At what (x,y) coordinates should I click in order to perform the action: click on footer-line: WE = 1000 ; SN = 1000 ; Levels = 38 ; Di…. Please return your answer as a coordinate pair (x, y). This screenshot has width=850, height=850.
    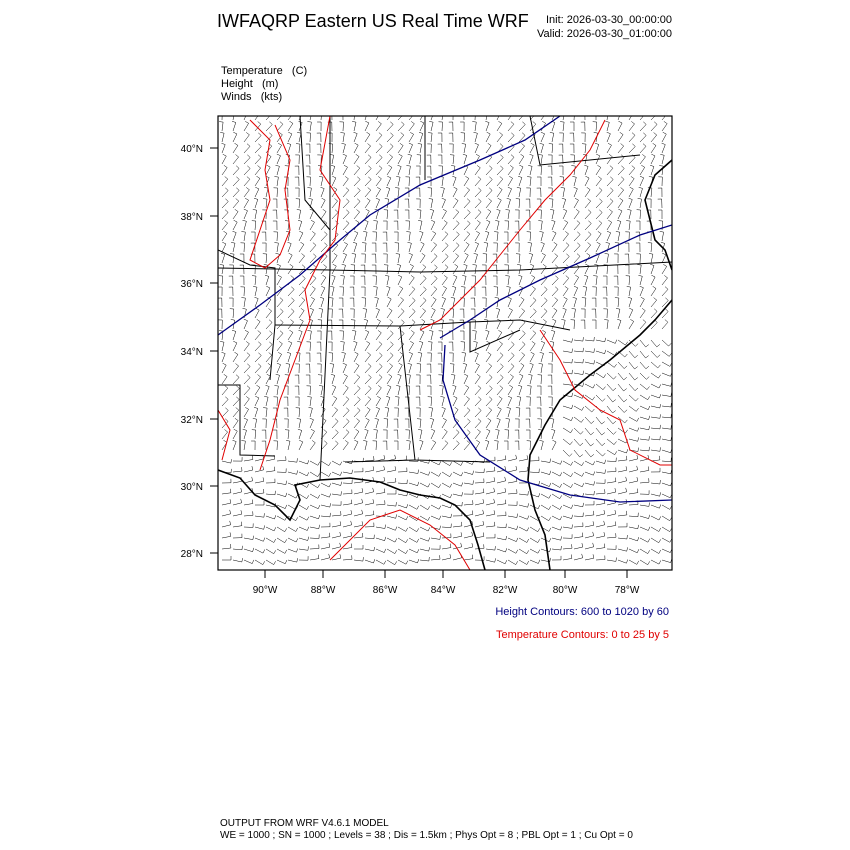
    Looking at the image, I should click on (426, 835).